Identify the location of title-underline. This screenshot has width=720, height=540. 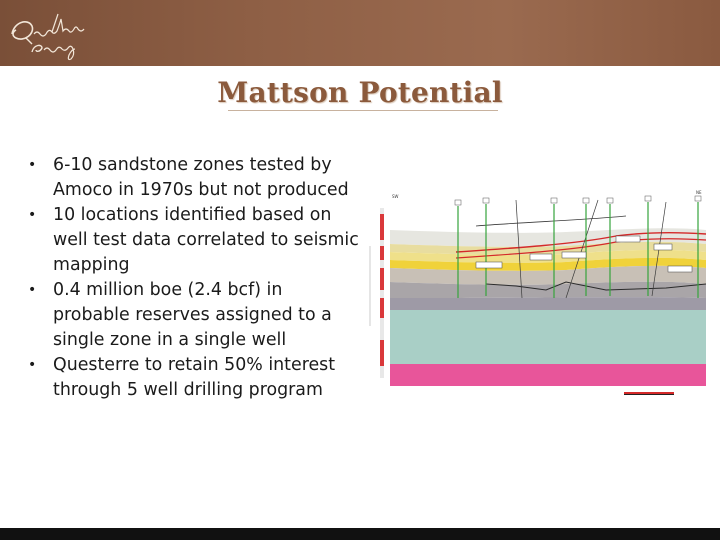
(363, 110).